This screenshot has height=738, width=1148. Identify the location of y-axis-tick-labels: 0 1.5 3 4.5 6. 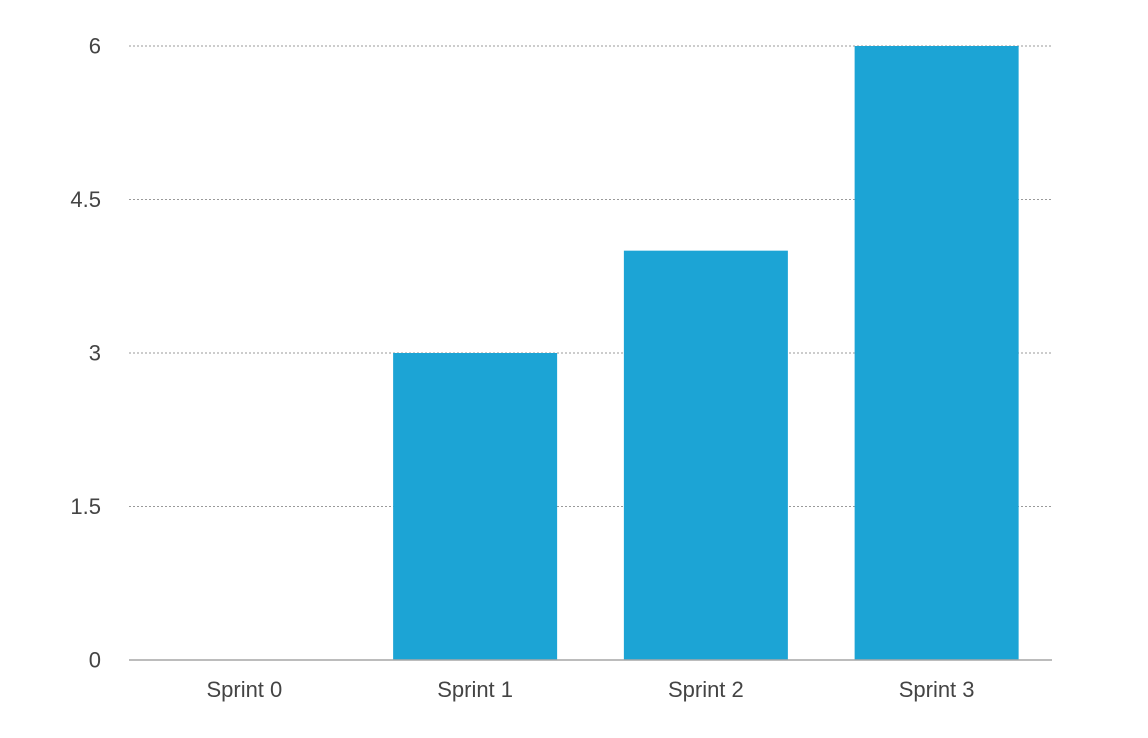
(85, 353).